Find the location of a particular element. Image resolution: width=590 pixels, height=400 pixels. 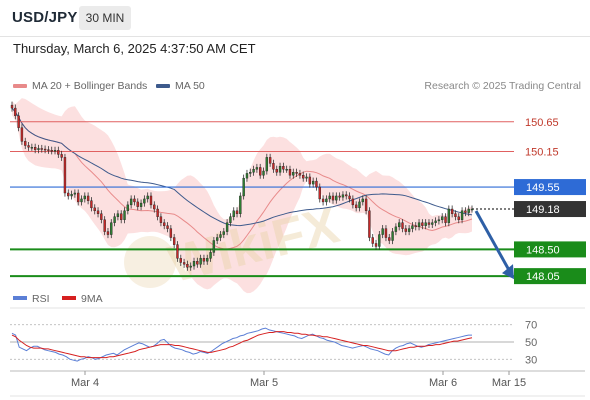

forecast-arrow-head-icon is located at coordinates (508, 272).